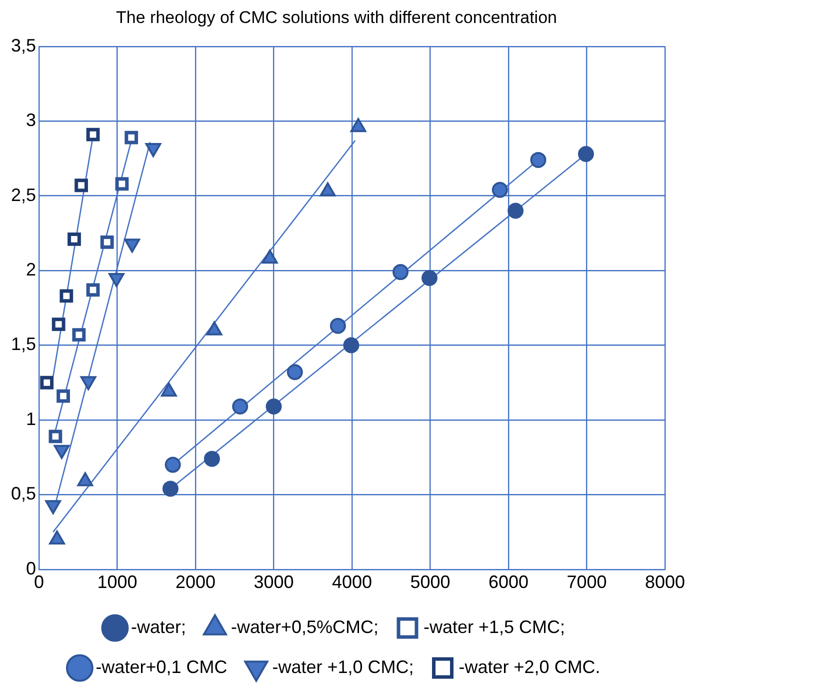  What do you see at coordinates (158, 626) in the screenshot?
I see `legend-label: -water;` at bounding box center [158, 626].